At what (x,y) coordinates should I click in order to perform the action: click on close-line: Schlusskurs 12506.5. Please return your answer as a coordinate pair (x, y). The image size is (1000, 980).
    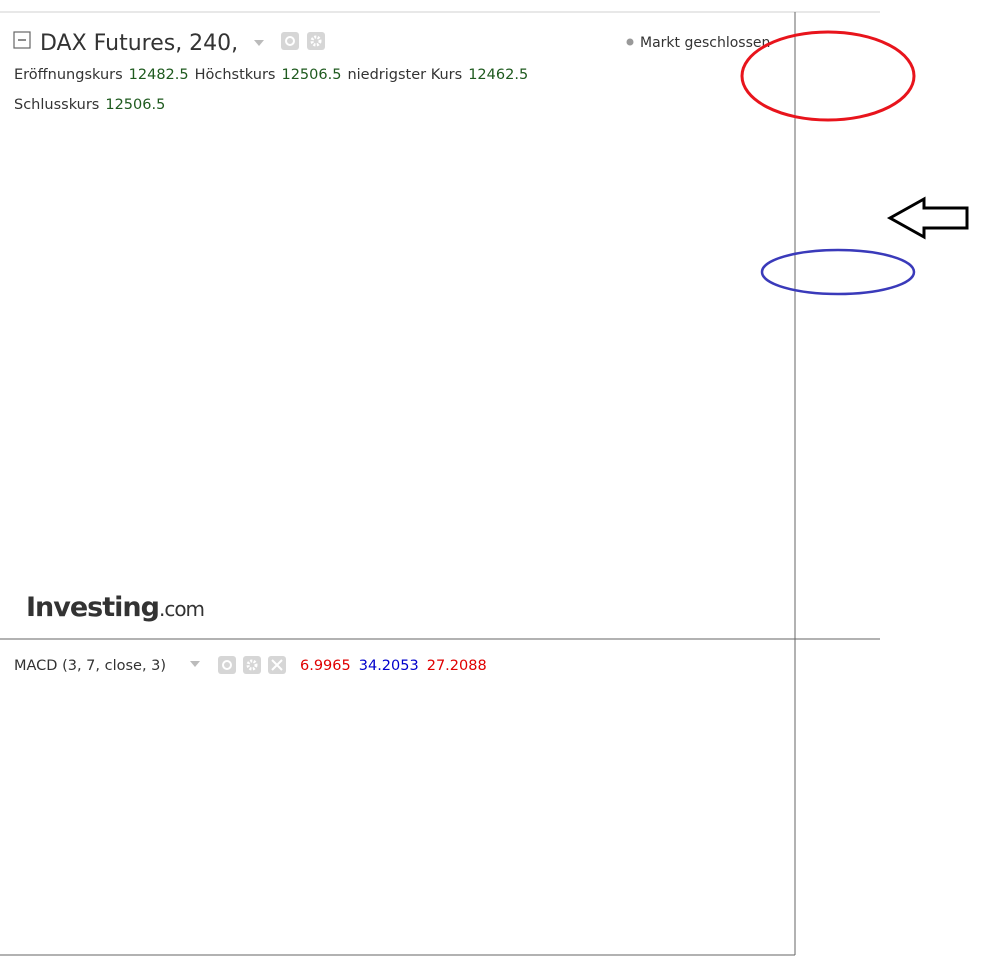
    Looking at the image, I should click on (89, 105).